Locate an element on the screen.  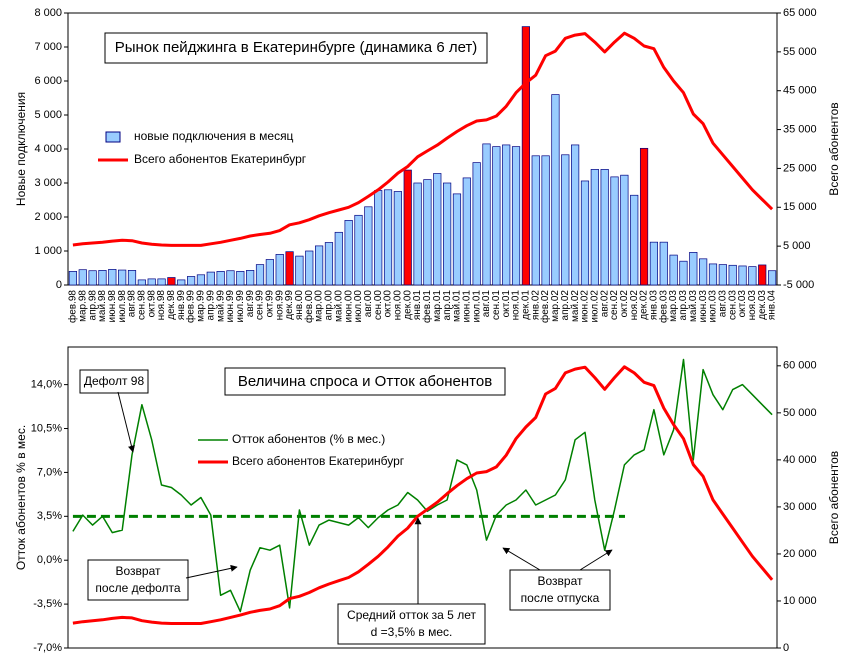
x-tick-label: июн.02 is located at coordinates (585, 306).